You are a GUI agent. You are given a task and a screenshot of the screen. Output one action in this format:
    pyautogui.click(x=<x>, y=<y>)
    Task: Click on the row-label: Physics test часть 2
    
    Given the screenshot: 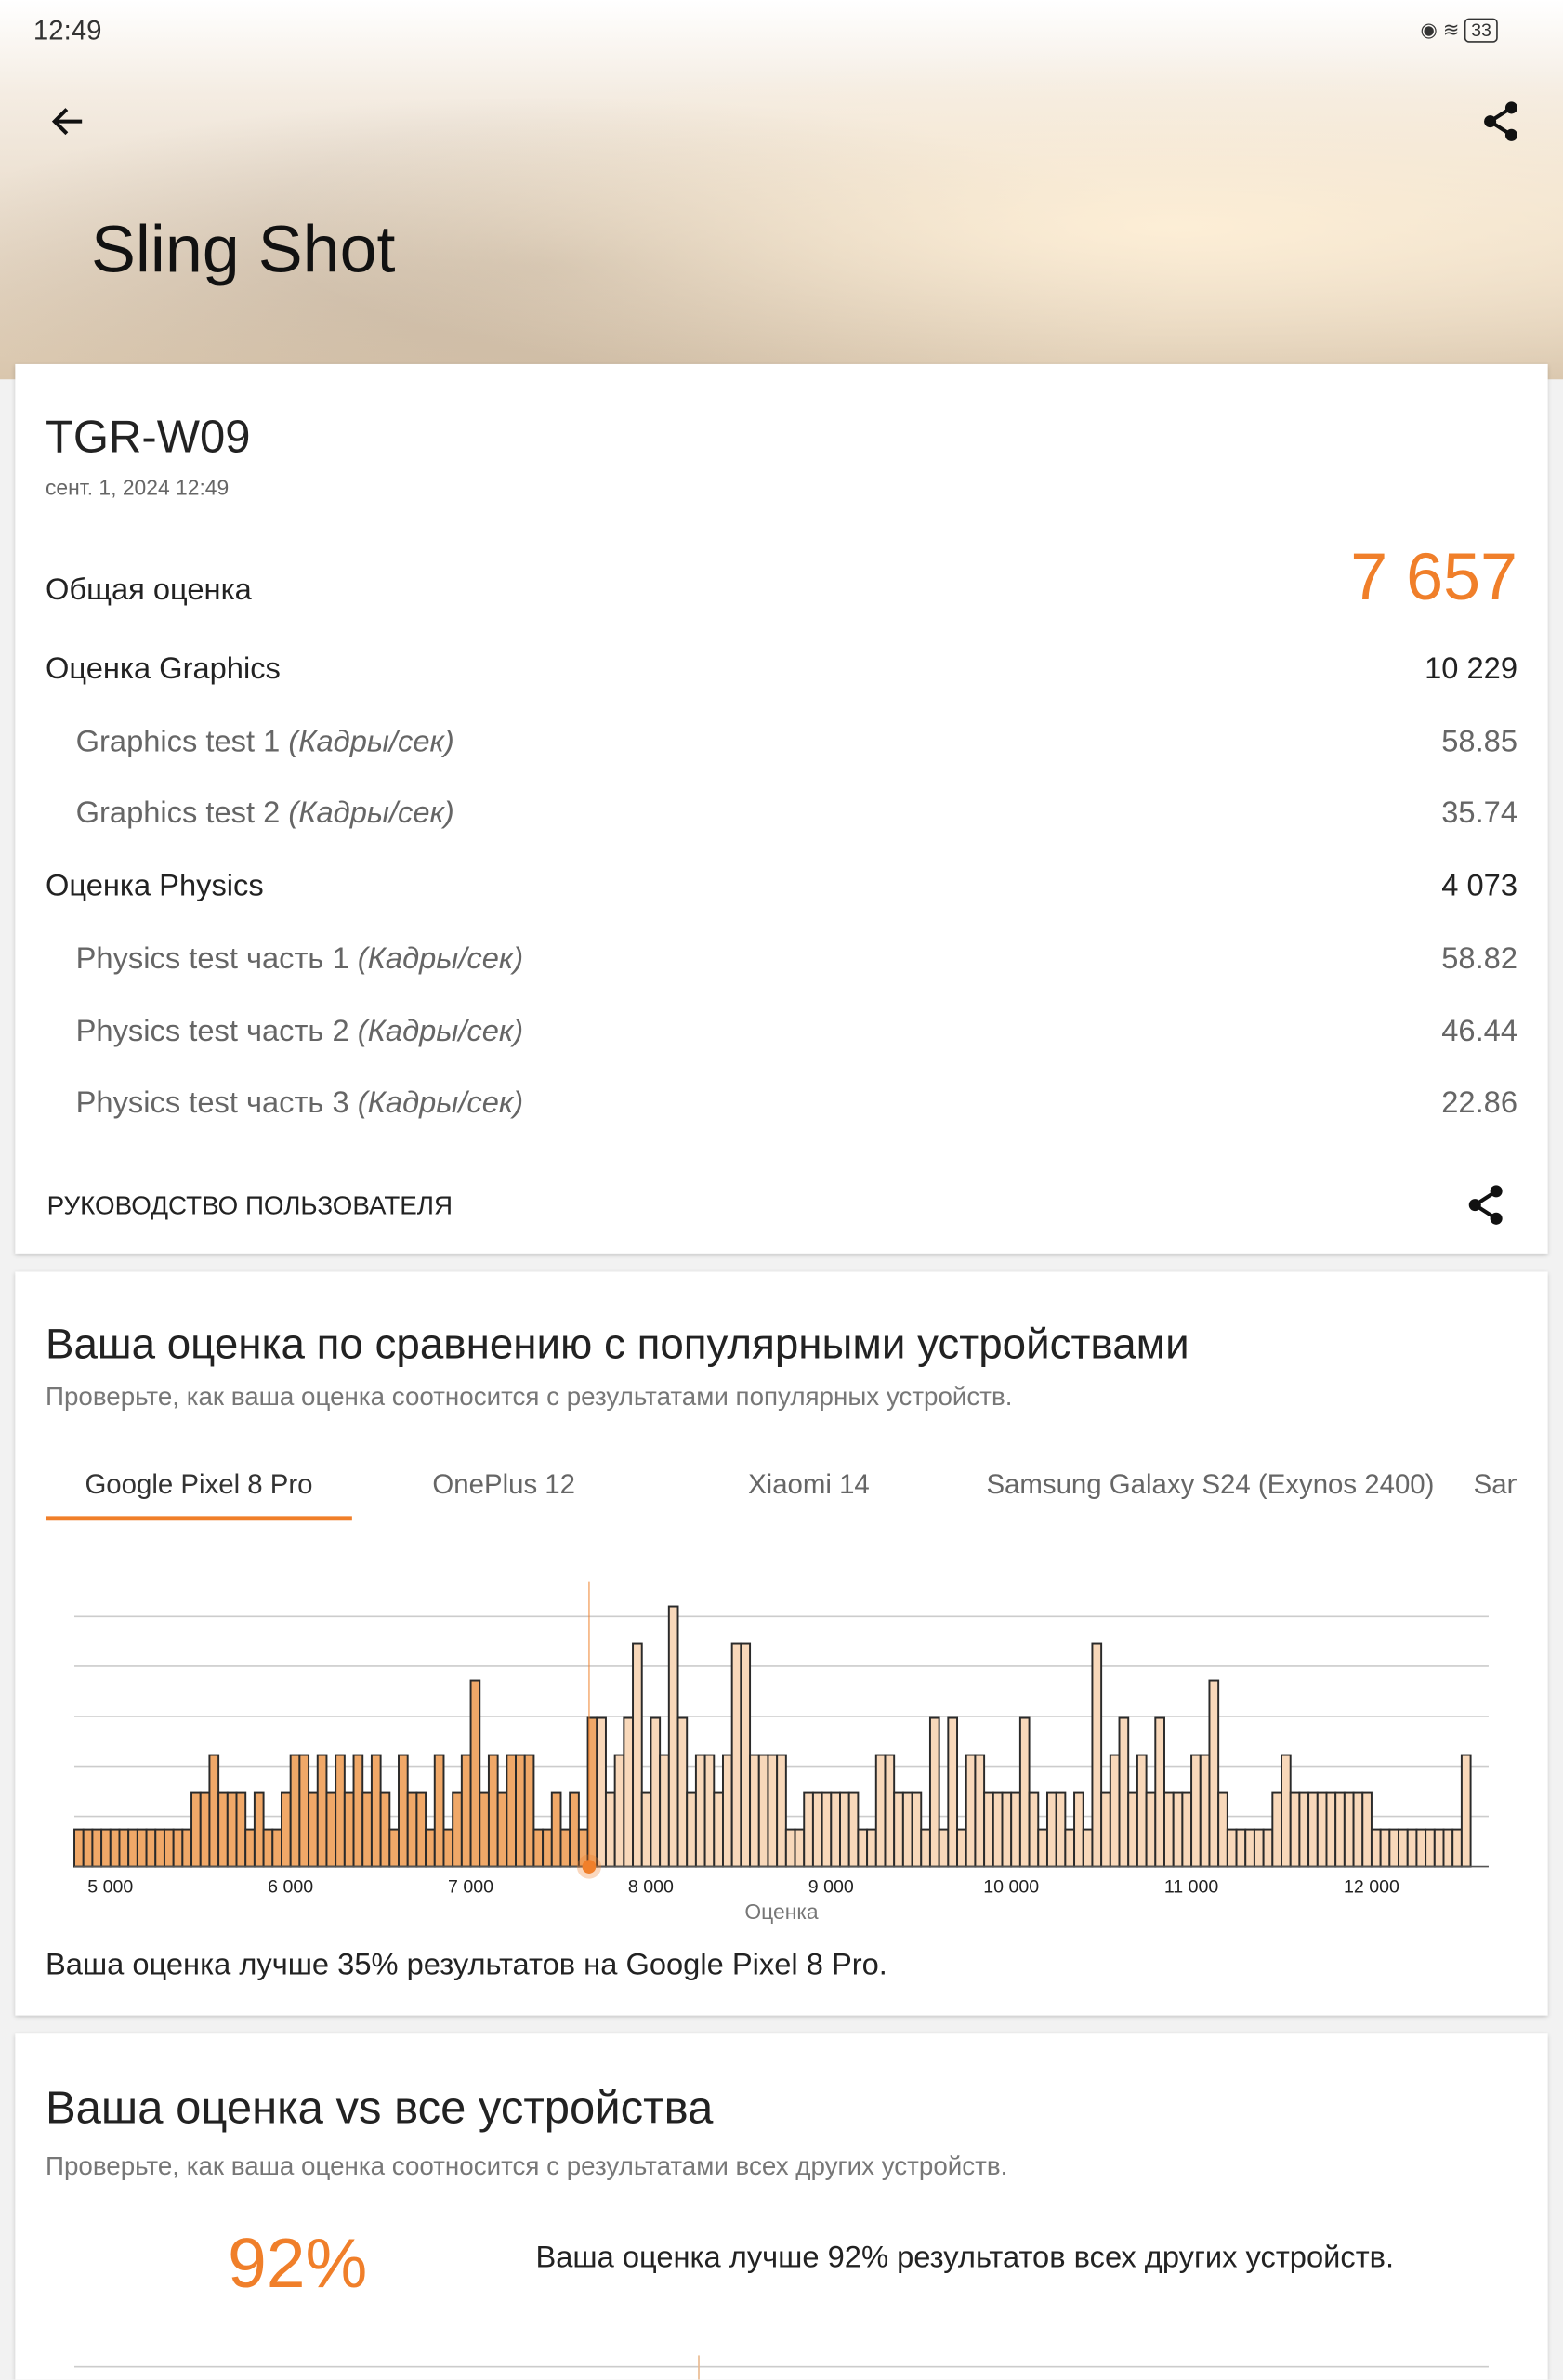 What is the action you would take?
    pyautogui.click(x=212, y=1031)
    